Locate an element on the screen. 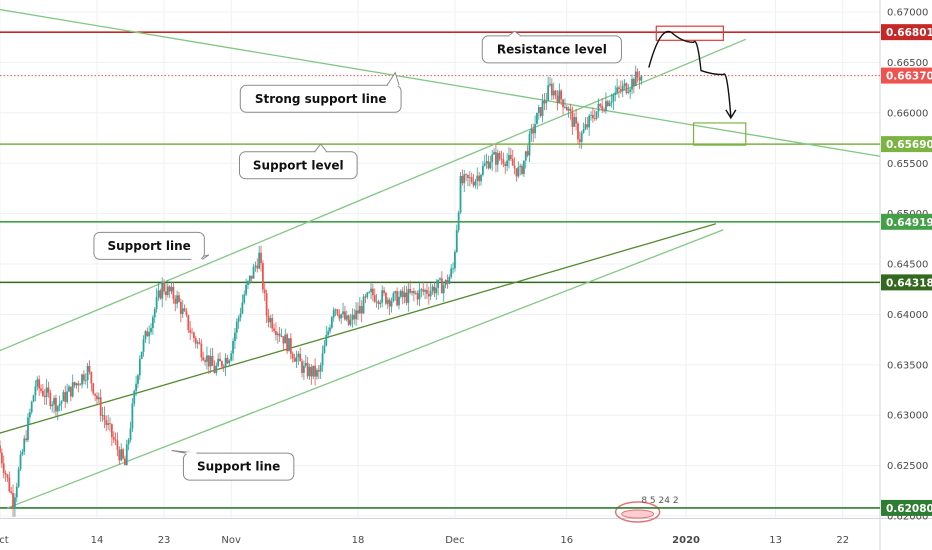 This screenshot has width=932, height=550. x-tick-label: 14 is located at coordinates (97, 540).